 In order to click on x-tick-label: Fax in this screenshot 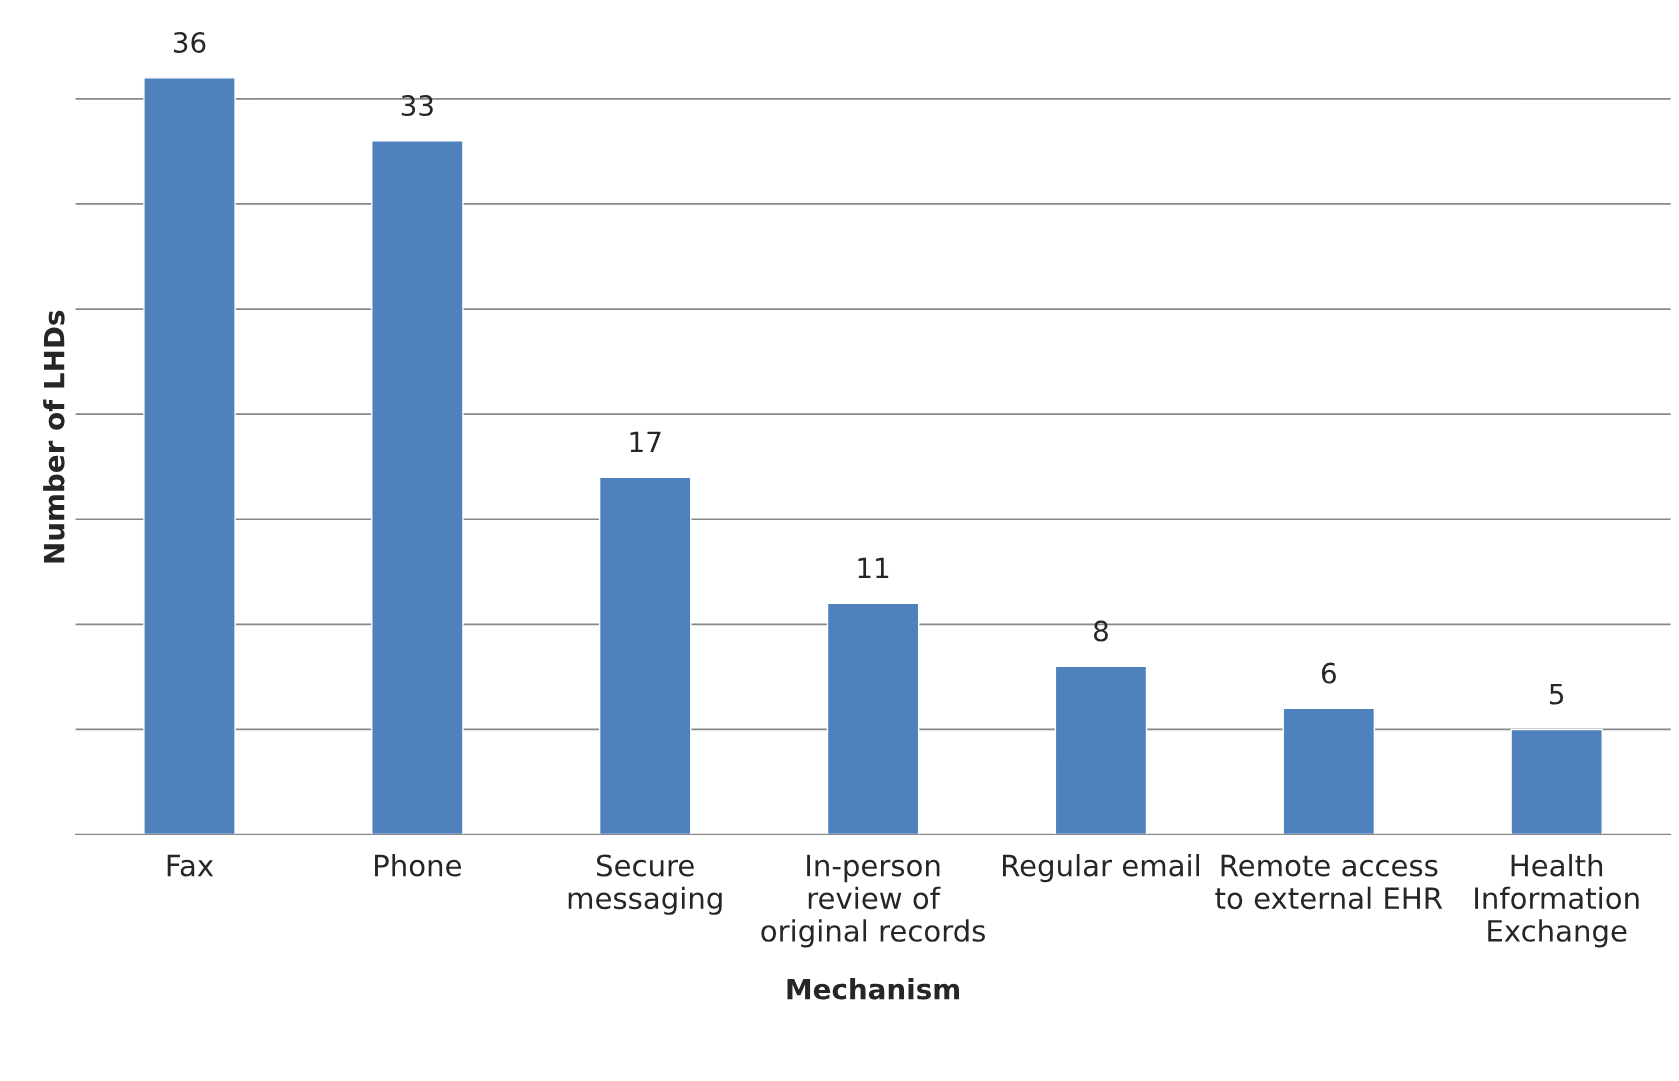, I will do `click(190, 865)`.